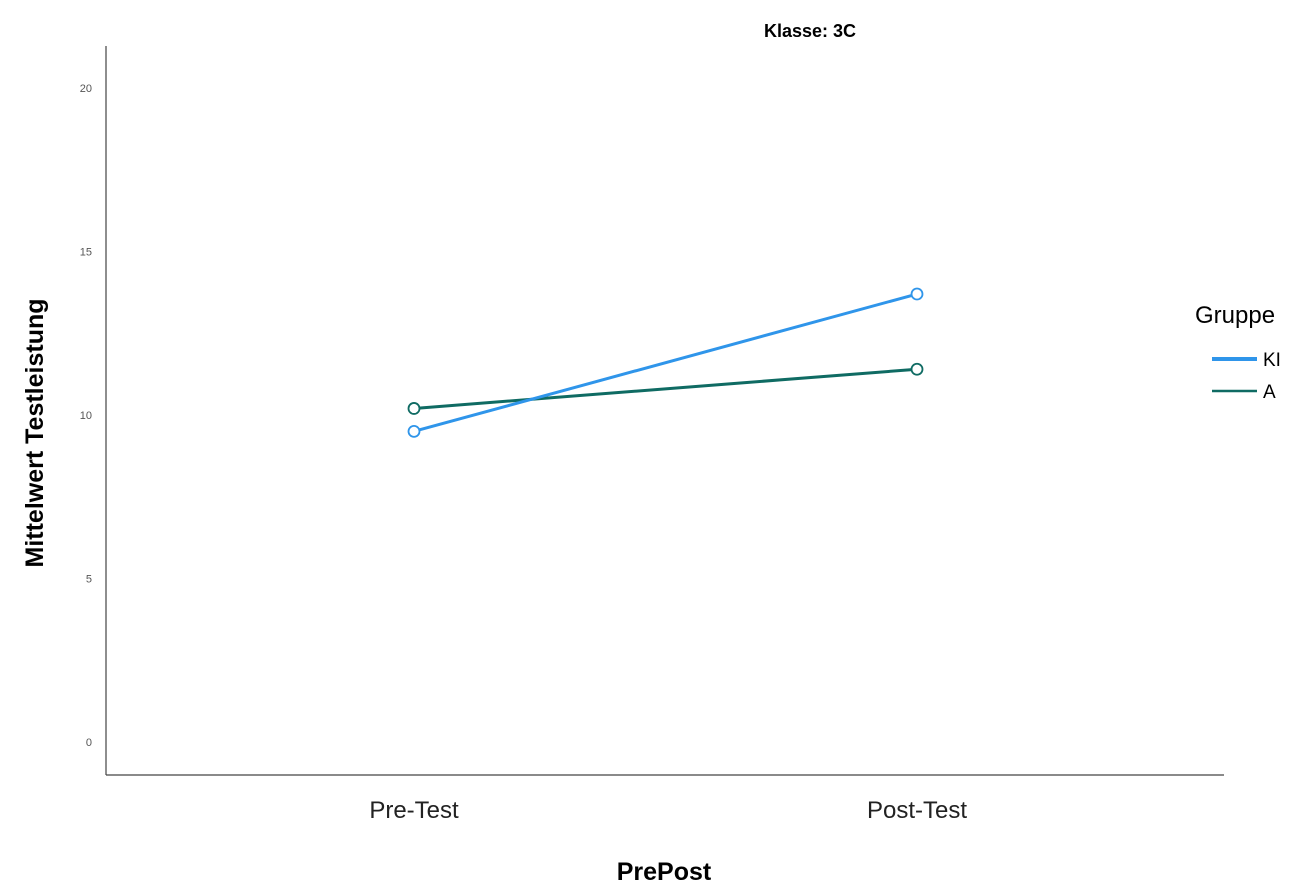 Image resolution: width=1310 pixels, height=887 pixels. I want to click on y-tick-label: 15, so click(86, 253).